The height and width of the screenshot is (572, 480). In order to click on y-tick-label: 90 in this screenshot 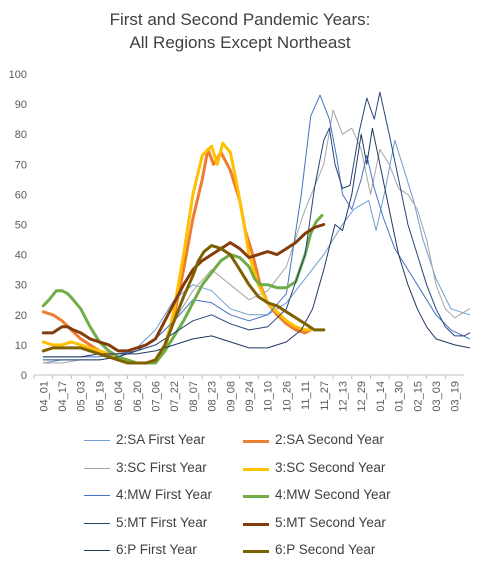, I will do `click(21, 105)`.